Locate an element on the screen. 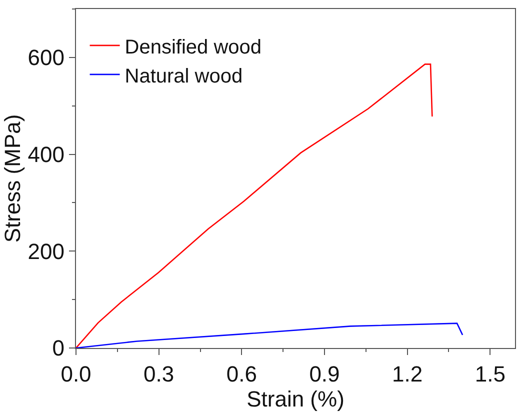 The image size is (527, 414). y-tick-label: 200 is located at coordinates (46, 251).